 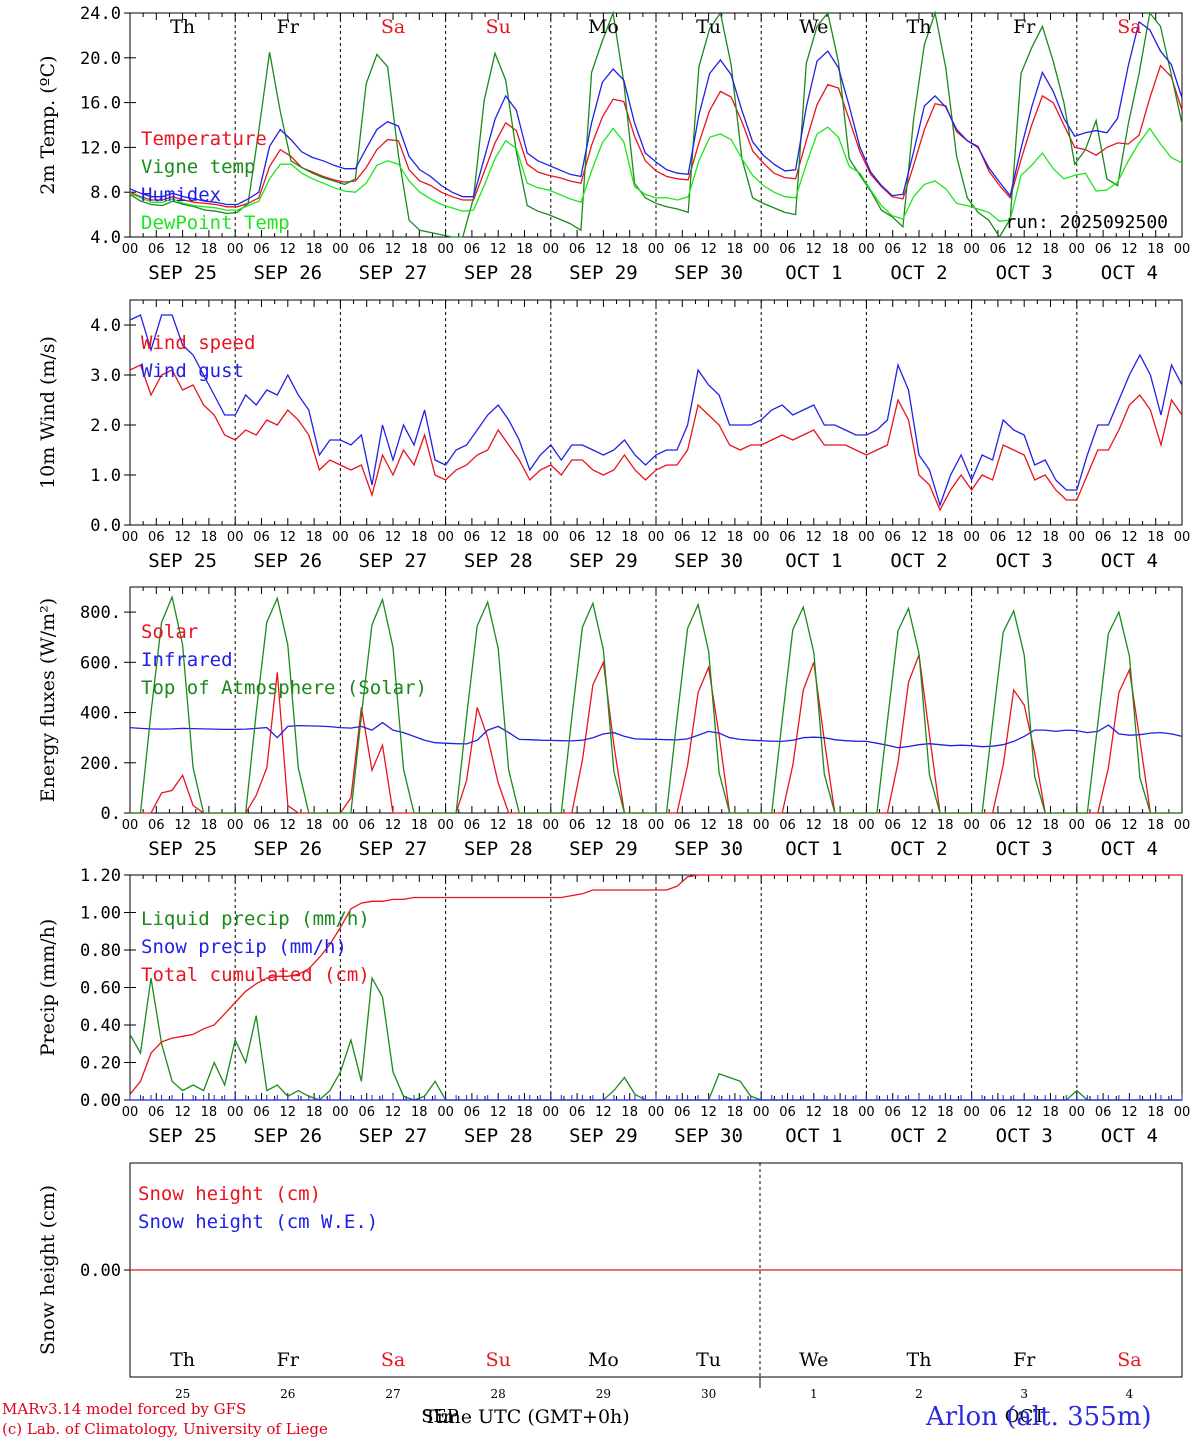 I want to click on legend-entry: Wind speed, so click(x=198, y=343).